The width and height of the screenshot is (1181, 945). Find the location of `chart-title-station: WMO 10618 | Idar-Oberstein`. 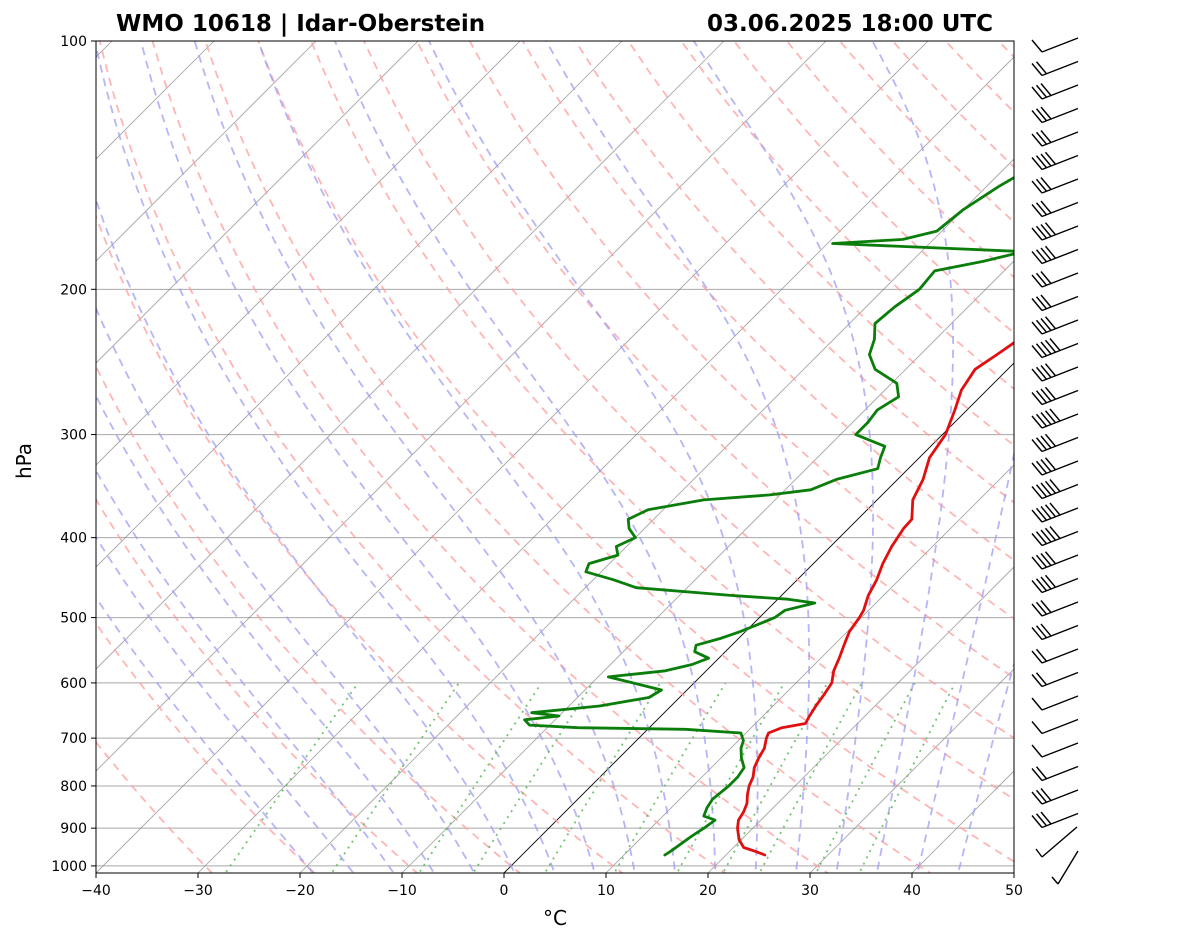

chart-title-station: WMO 10618 | Idar-Oberstein is located at coordinates (300, 24).